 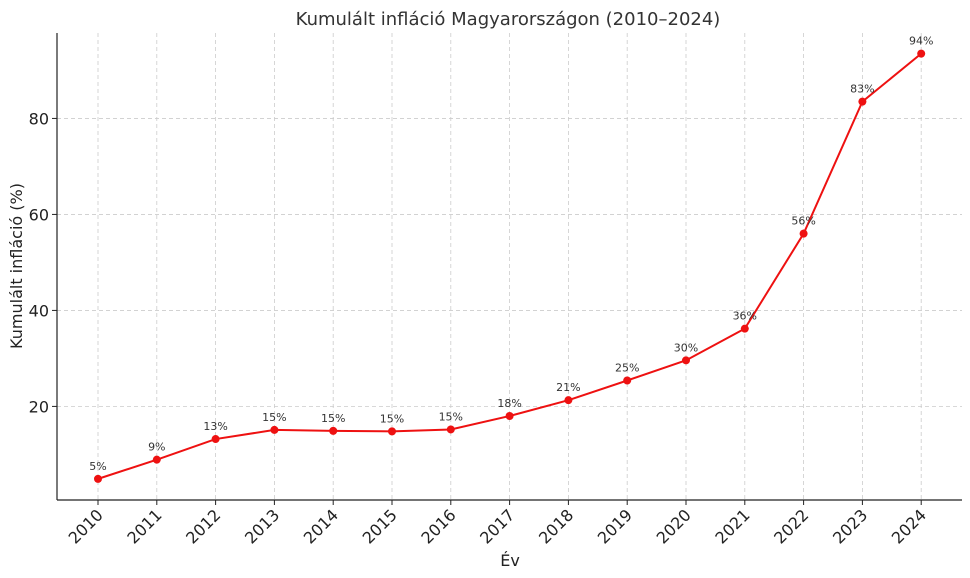 What do you see at coordinates (97, 466) in the screenshot?
I see `data-label: 5%` at bounding box center [97, 466].